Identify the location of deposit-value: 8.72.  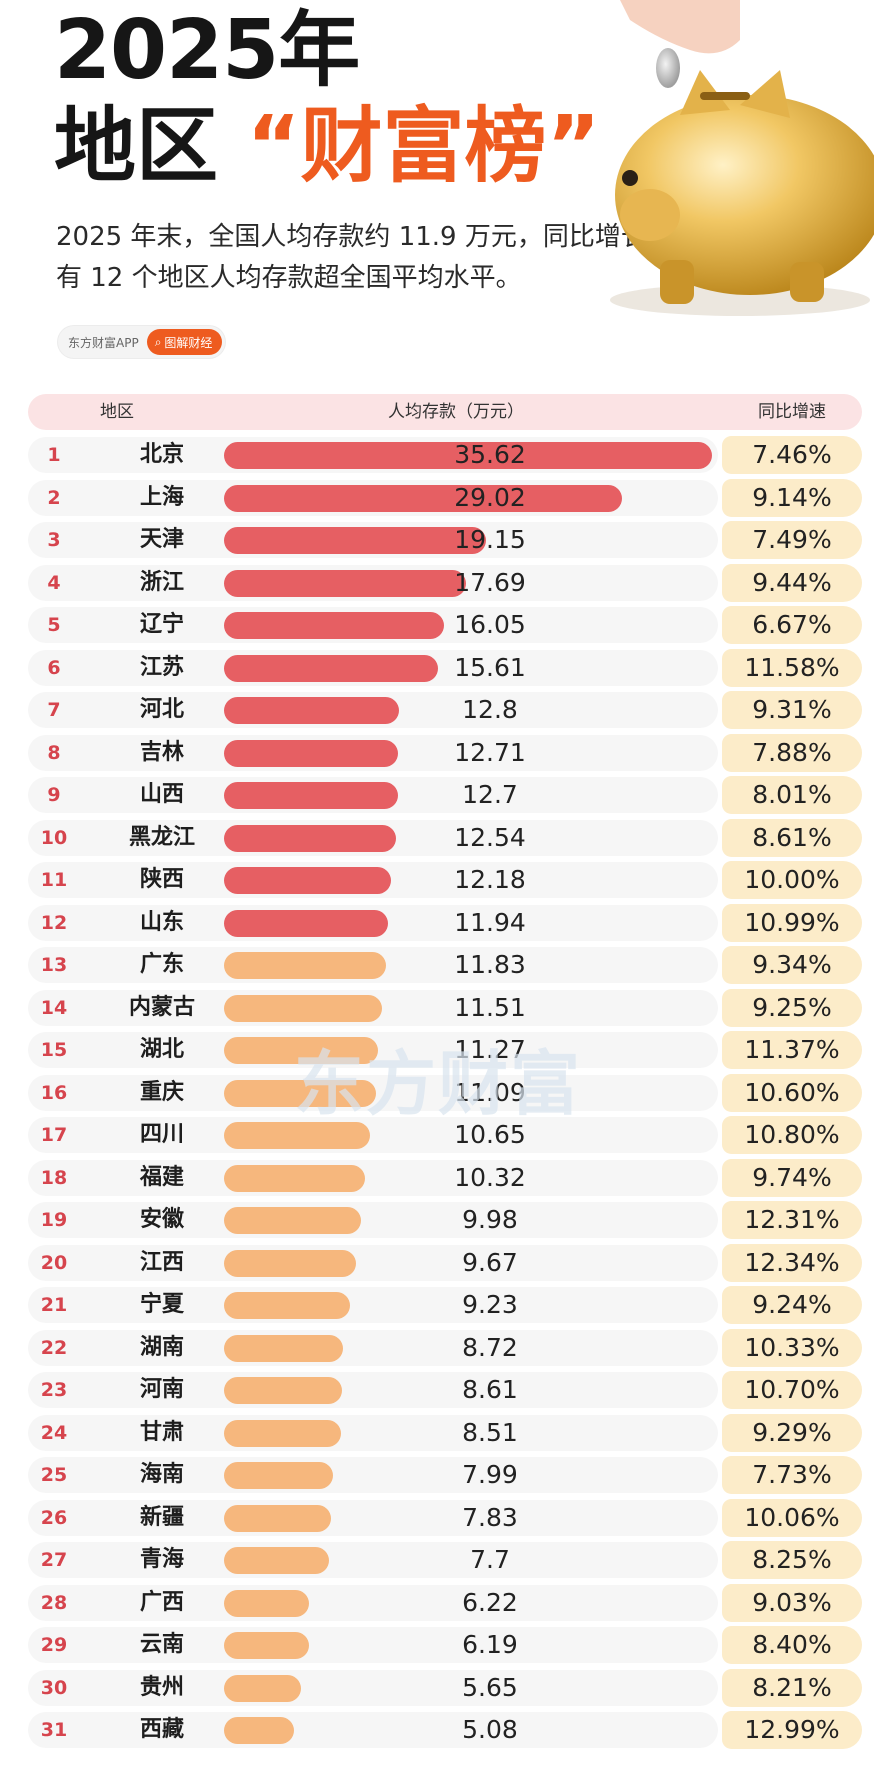
(490, 1347).